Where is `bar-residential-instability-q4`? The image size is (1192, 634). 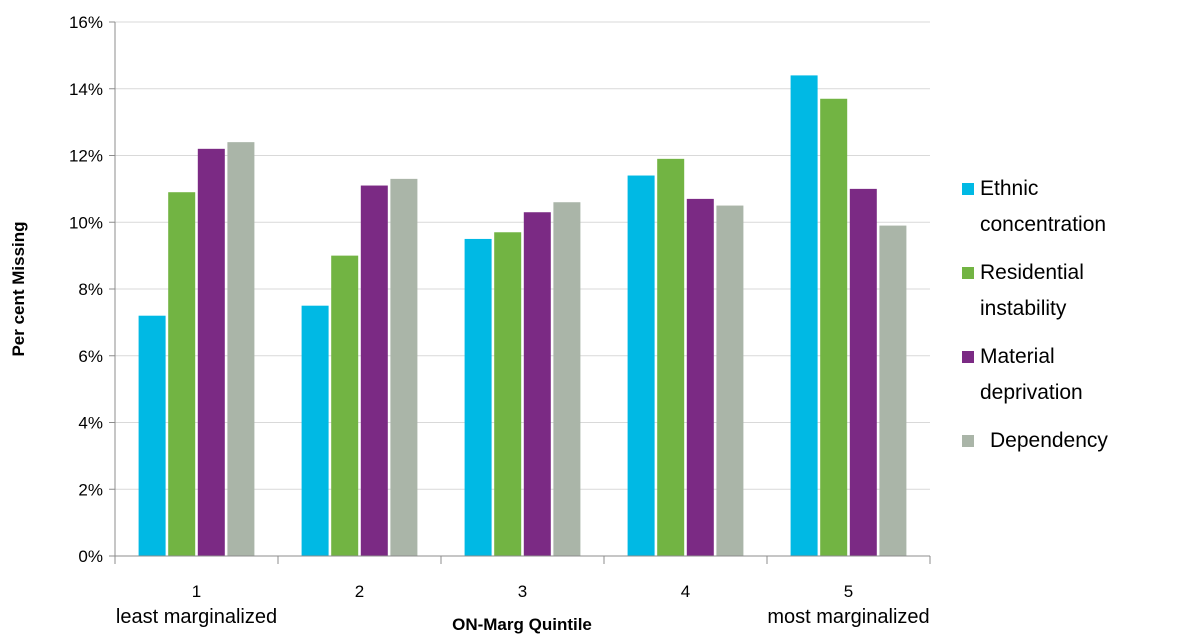
bar-residential-instability-q4 is located at coordinates (671, 357).